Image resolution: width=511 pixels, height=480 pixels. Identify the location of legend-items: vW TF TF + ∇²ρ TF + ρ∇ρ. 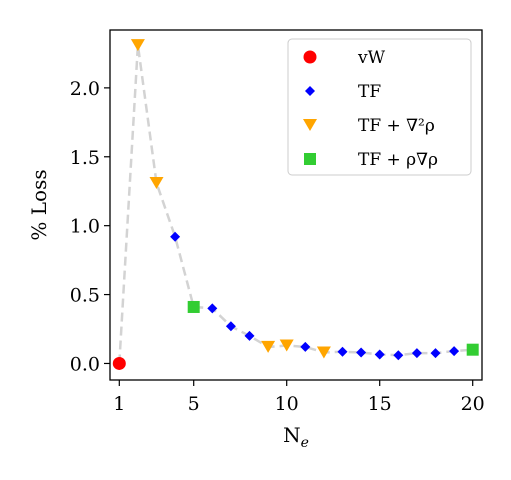
(370, 109).